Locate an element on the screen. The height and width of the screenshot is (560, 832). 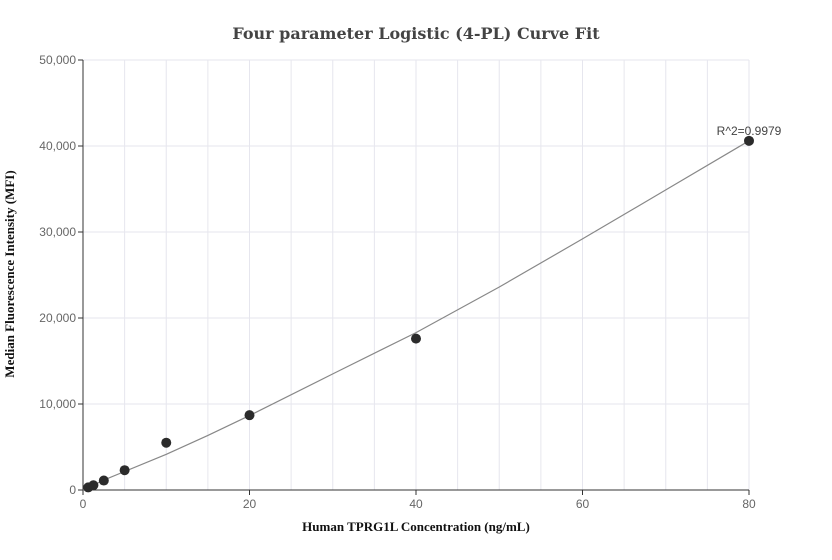
y-tick-label: 50,000 is located at coordinates (57, 60).